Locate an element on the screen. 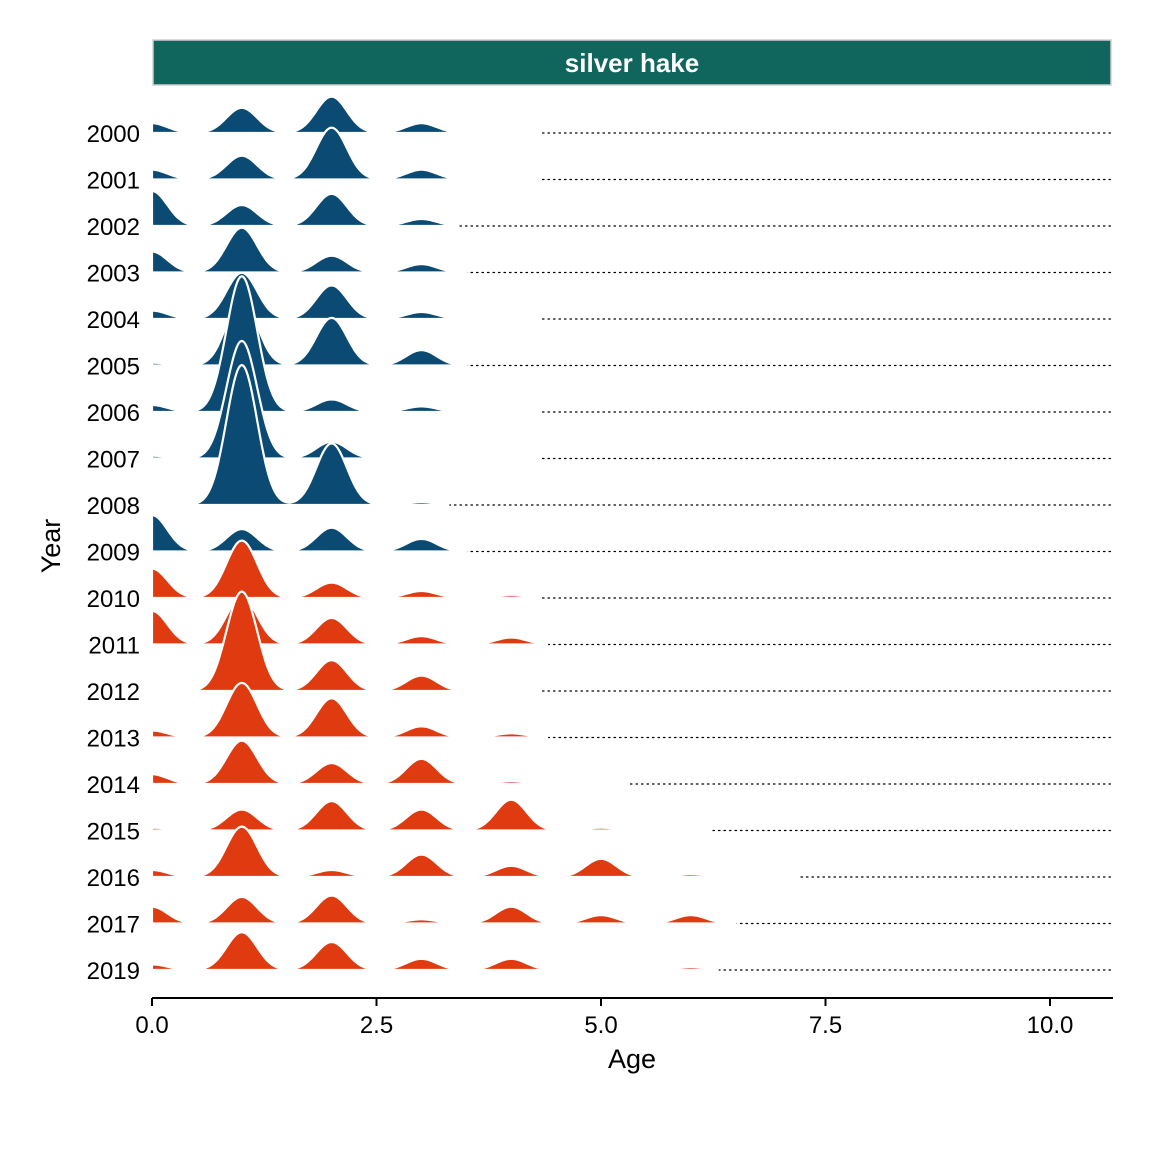  ridge-density-2019 is located at coordinates (434, 951).